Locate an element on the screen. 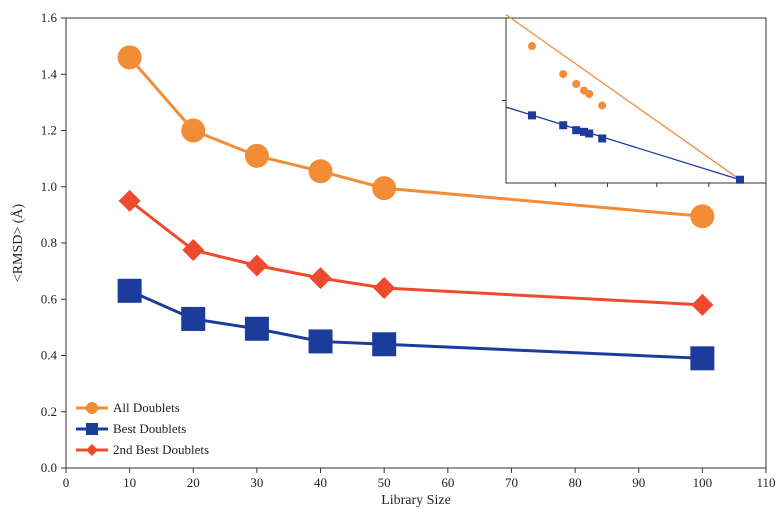 Image resolution: width=781 pixels, height=512 pixels. x-tick-label: 20 is located at coordinates (193, 482).